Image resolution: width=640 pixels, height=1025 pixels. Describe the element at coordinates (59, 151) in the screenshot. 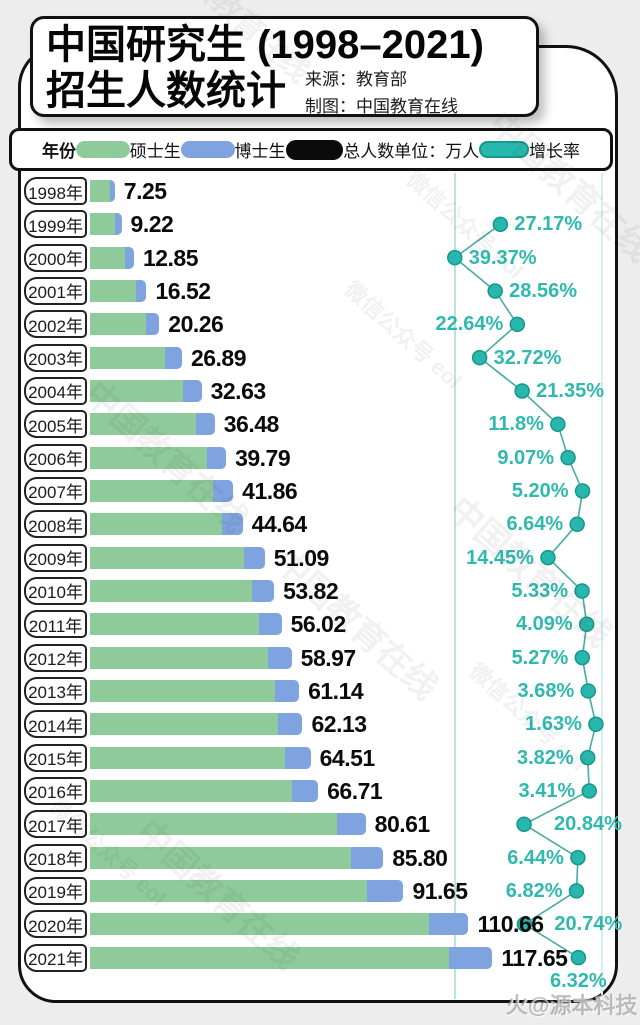

I see `legend-year-label: 年份` at that location.